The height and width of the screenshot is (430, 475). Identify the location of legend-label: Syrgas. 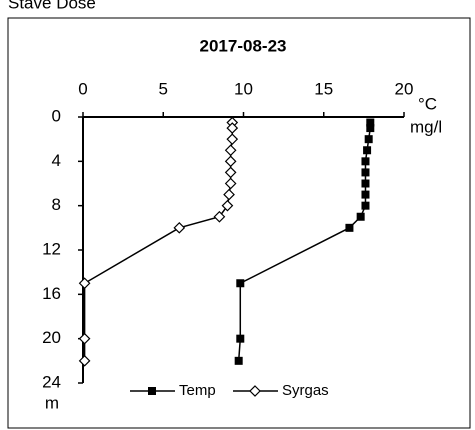
(305, 390).